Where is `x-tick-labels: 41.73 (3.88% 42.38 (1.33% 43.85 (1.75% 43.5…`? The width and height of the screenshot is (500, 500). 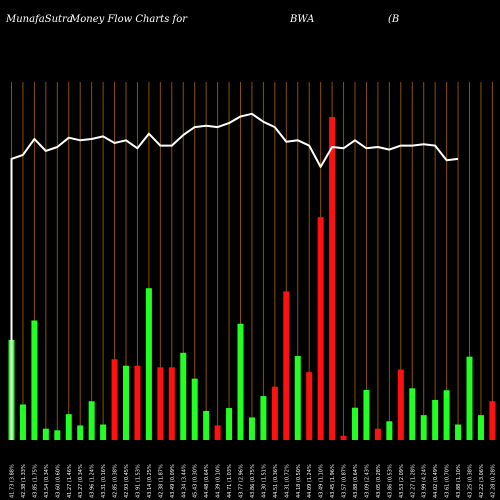 x-tick-labels: 41.73 (3.88% 42.38 (1.33% 43.85 (1.75% 43.5… is located at coordinates (253, 481).